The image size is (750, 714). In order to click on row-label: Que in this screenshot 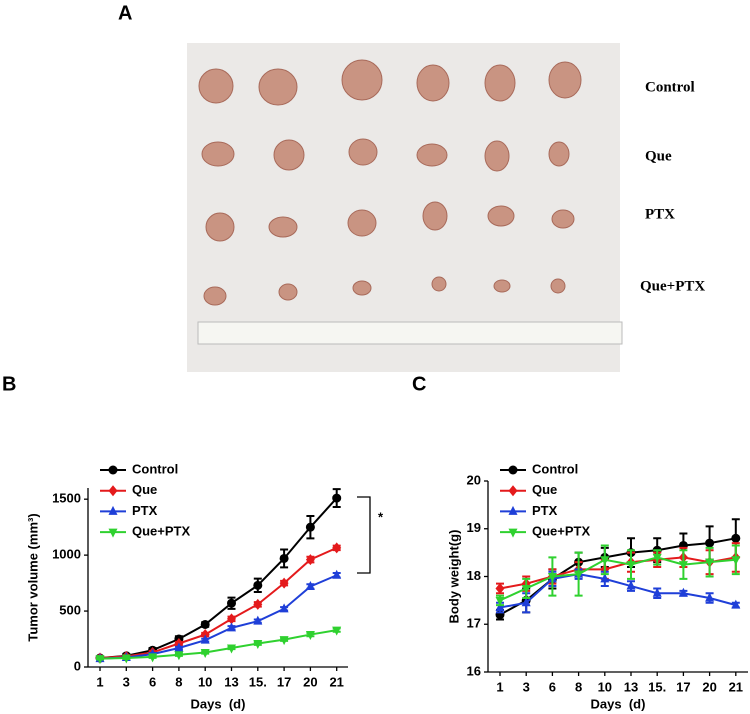, I will do `click(658, 156)`.